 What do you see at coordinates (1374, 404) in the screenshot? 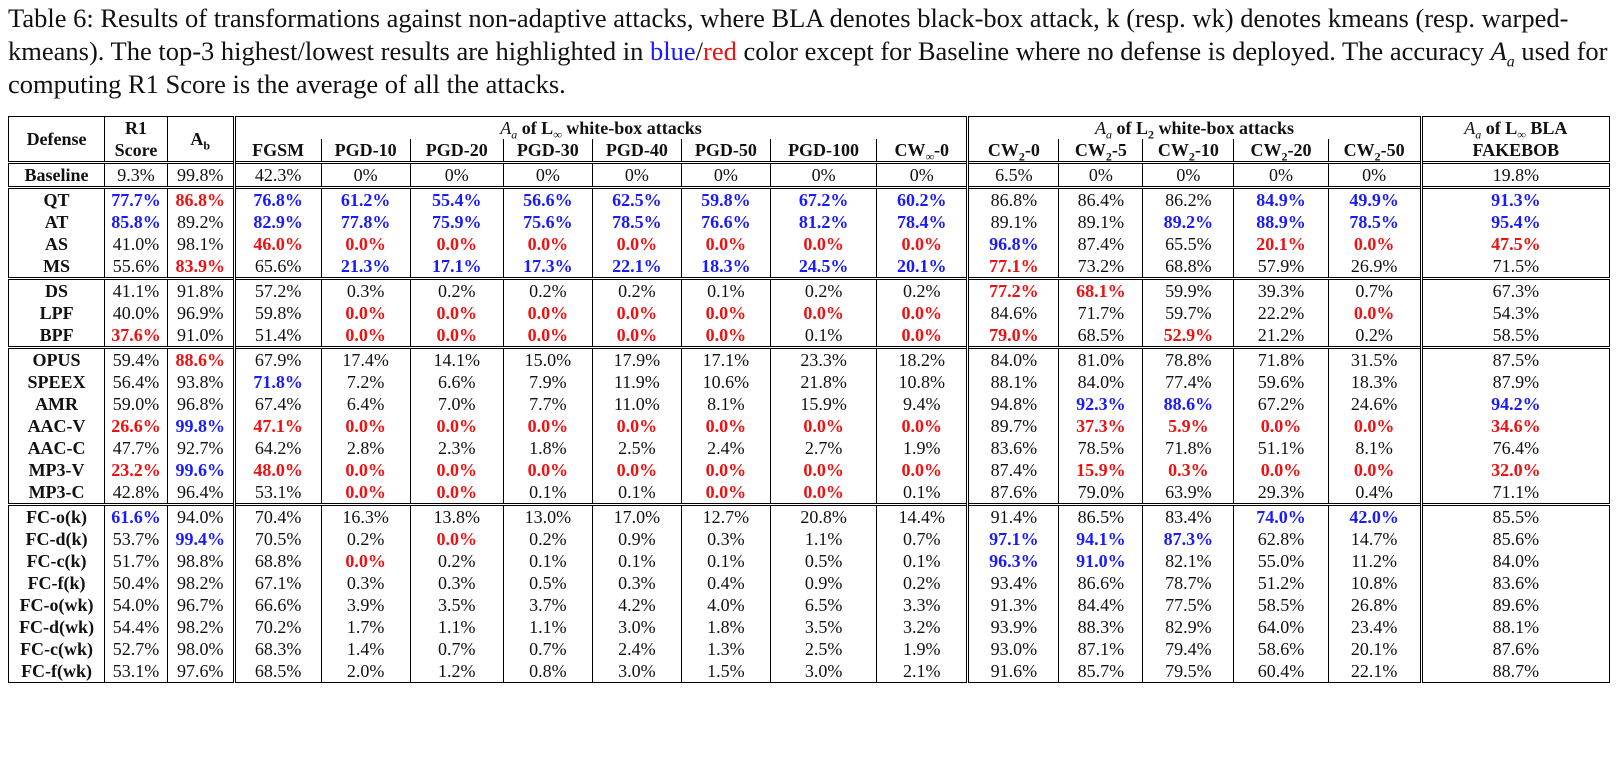
I see `table-cell: 24.6%` at bounding box center [1374, 404].